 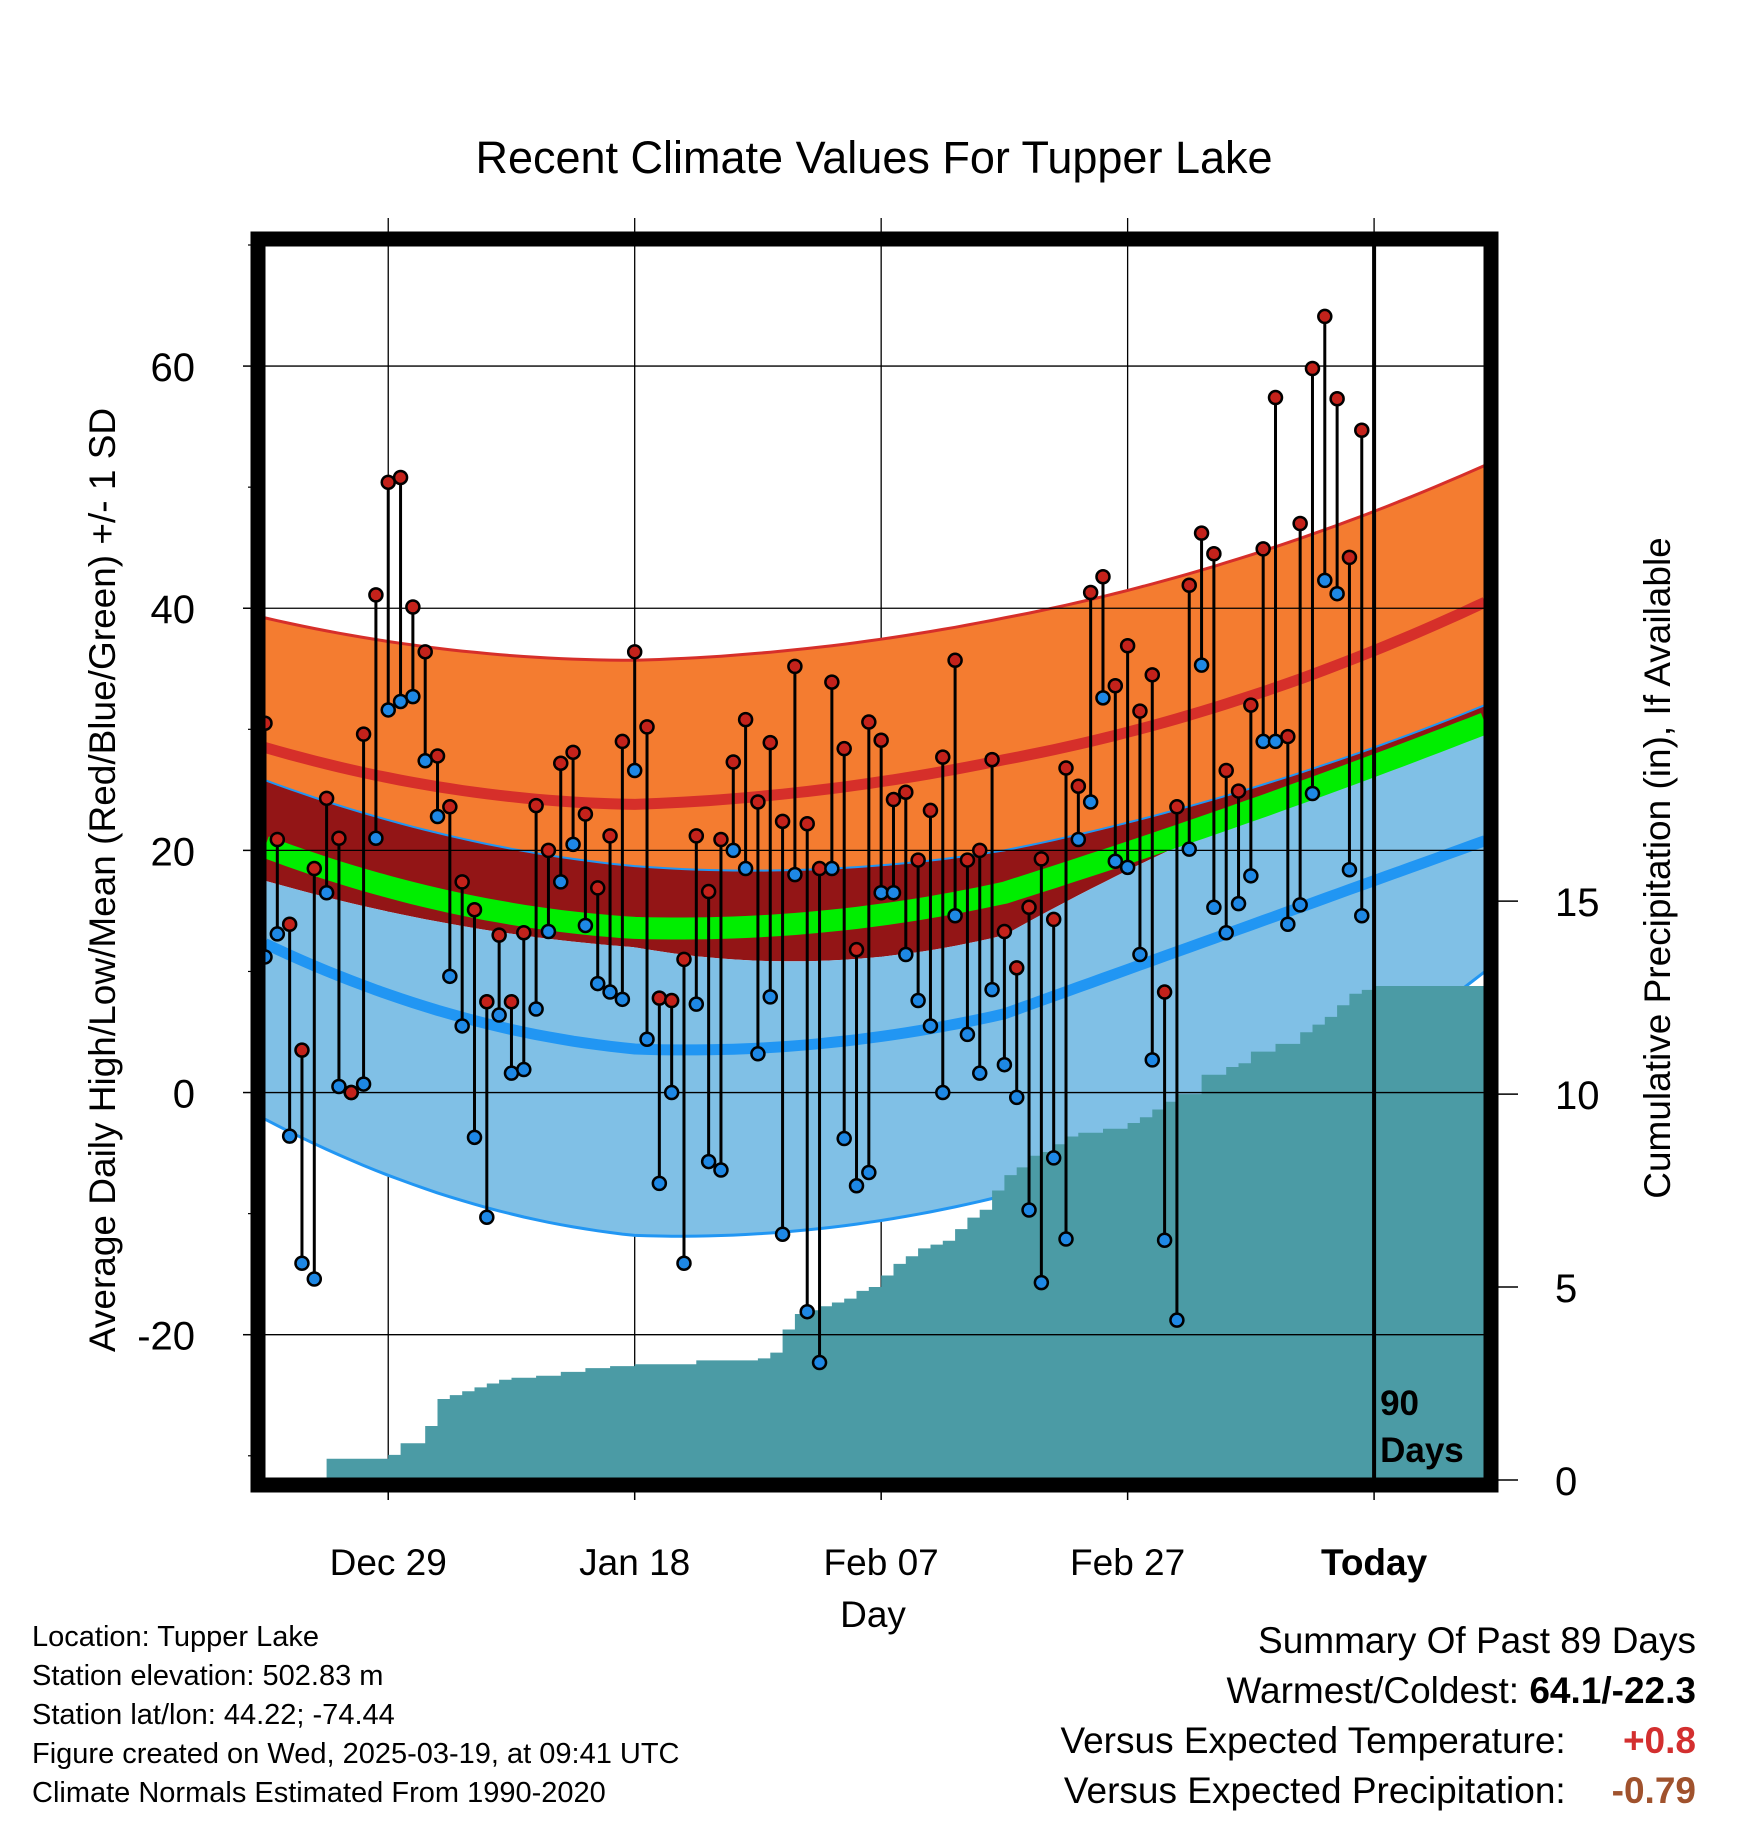 What do you see at coordinates (1314, 1790) in the screenshot?
I see `summary-precip-label: Versus Expected Precipitation:` at bounding box center [1314, 1790].